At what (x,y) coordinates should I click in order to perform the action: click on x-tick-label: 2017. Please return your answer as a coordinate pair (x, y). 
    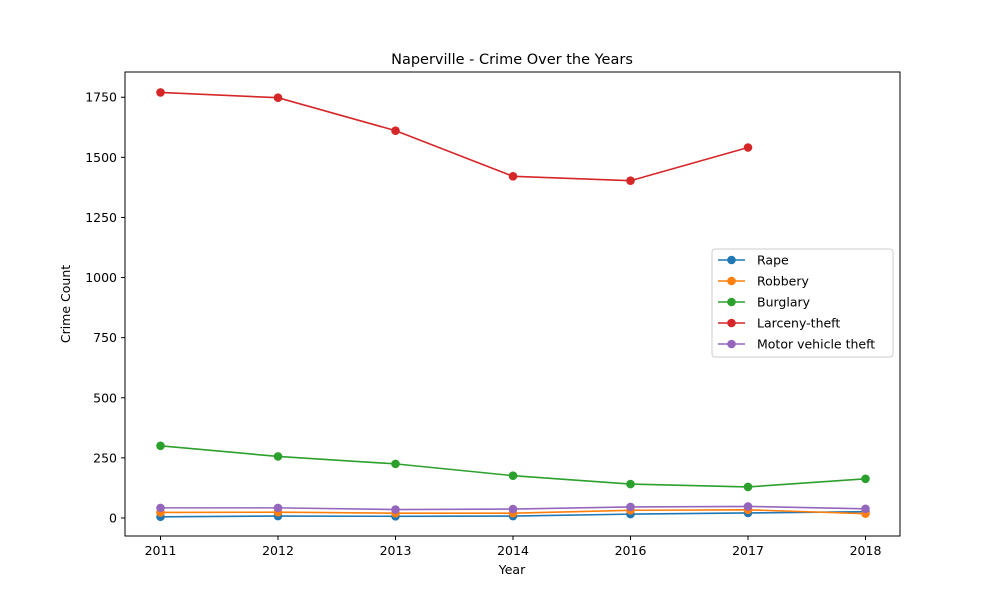
    Looking at the image, I should click on (748, 550).